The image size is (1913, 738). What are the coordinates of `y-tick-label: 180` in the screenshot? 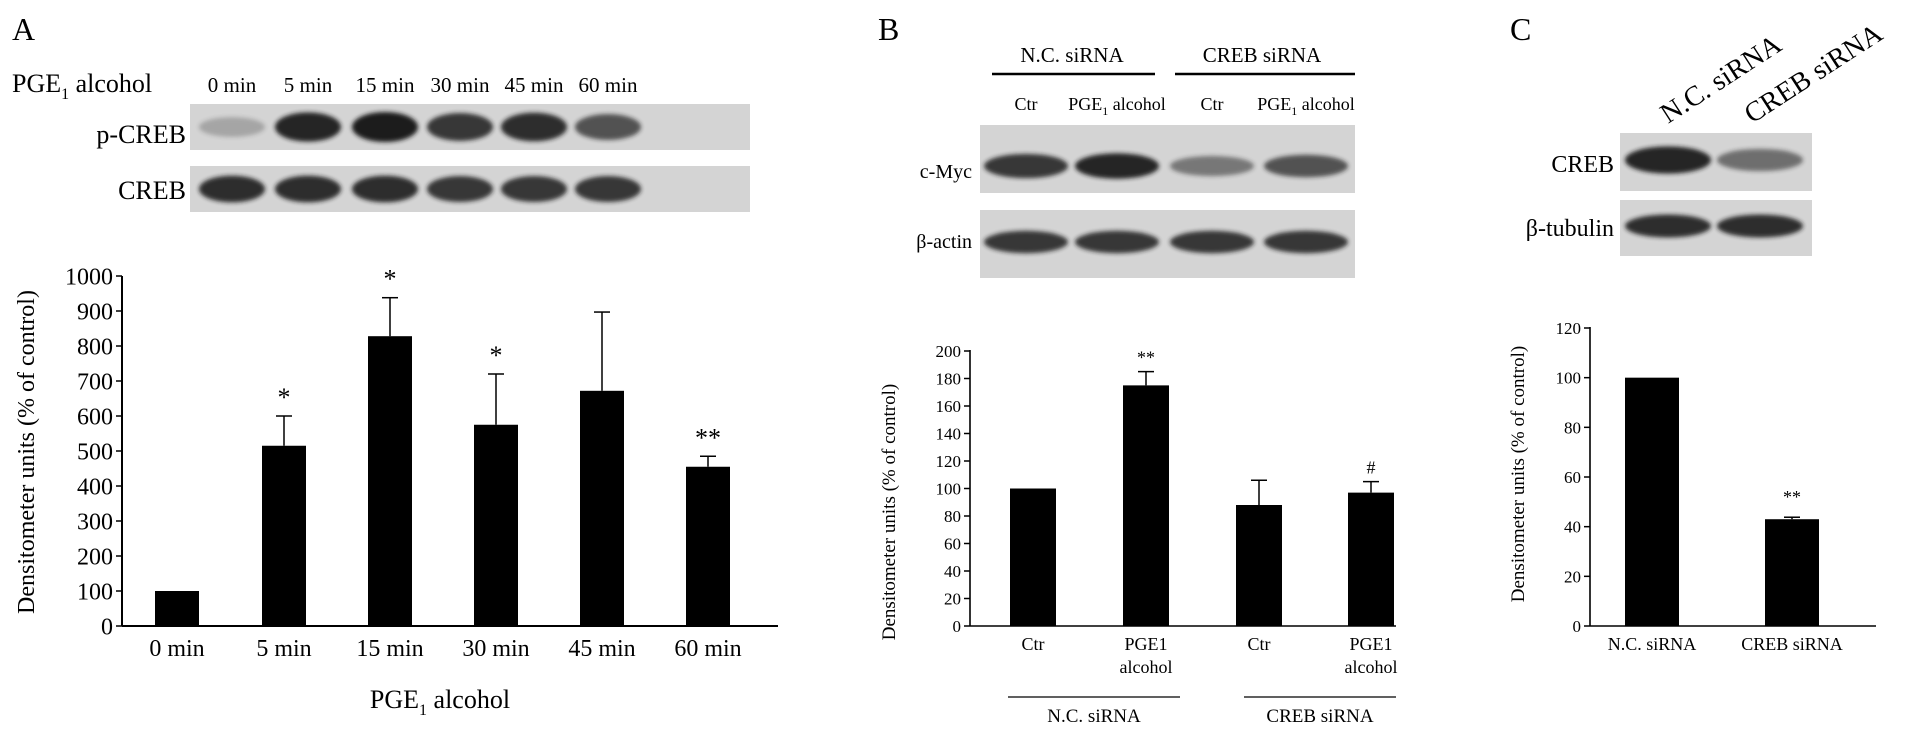 It's located at (949, 378).